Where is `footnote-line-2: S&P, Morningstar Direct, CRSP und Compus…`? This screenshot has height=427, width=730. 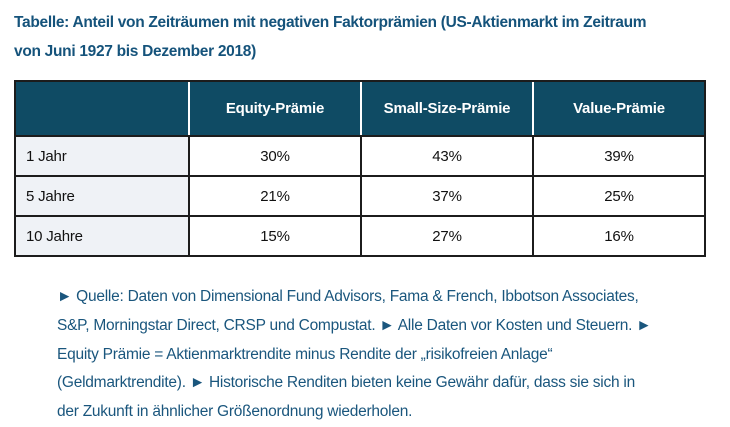
footnote-line-2: S&P, Morningstar Direct, CRSP und Compus… is located at coordinates (354, 325).